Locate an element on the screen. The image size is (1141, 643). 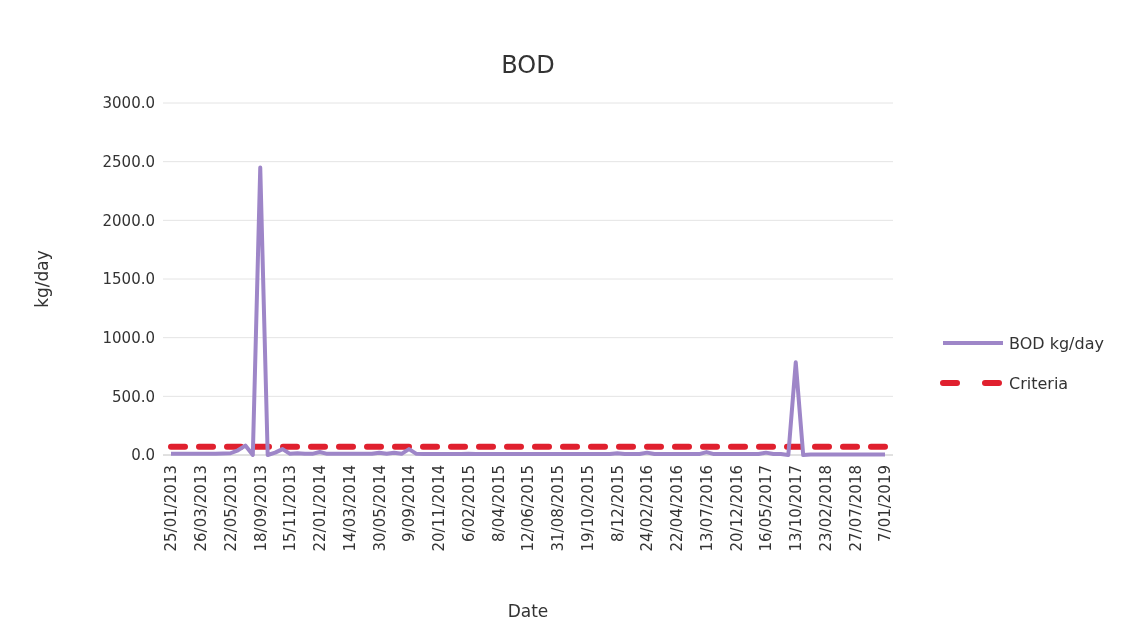
y-axis-title: kg/day is located at coordinates (42, 279).